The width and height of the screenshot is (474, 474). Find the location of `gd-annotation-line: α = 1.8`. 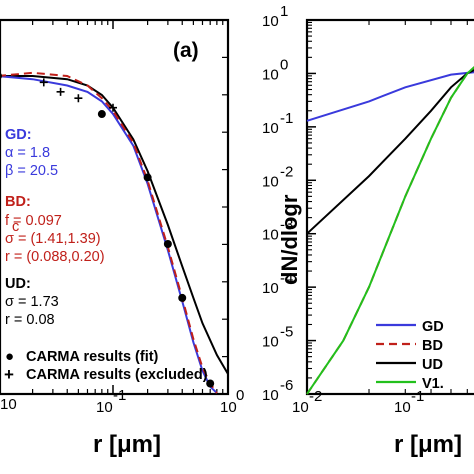

gd-annotation-line: α = 1.8 is located at coordinates (27, 153).